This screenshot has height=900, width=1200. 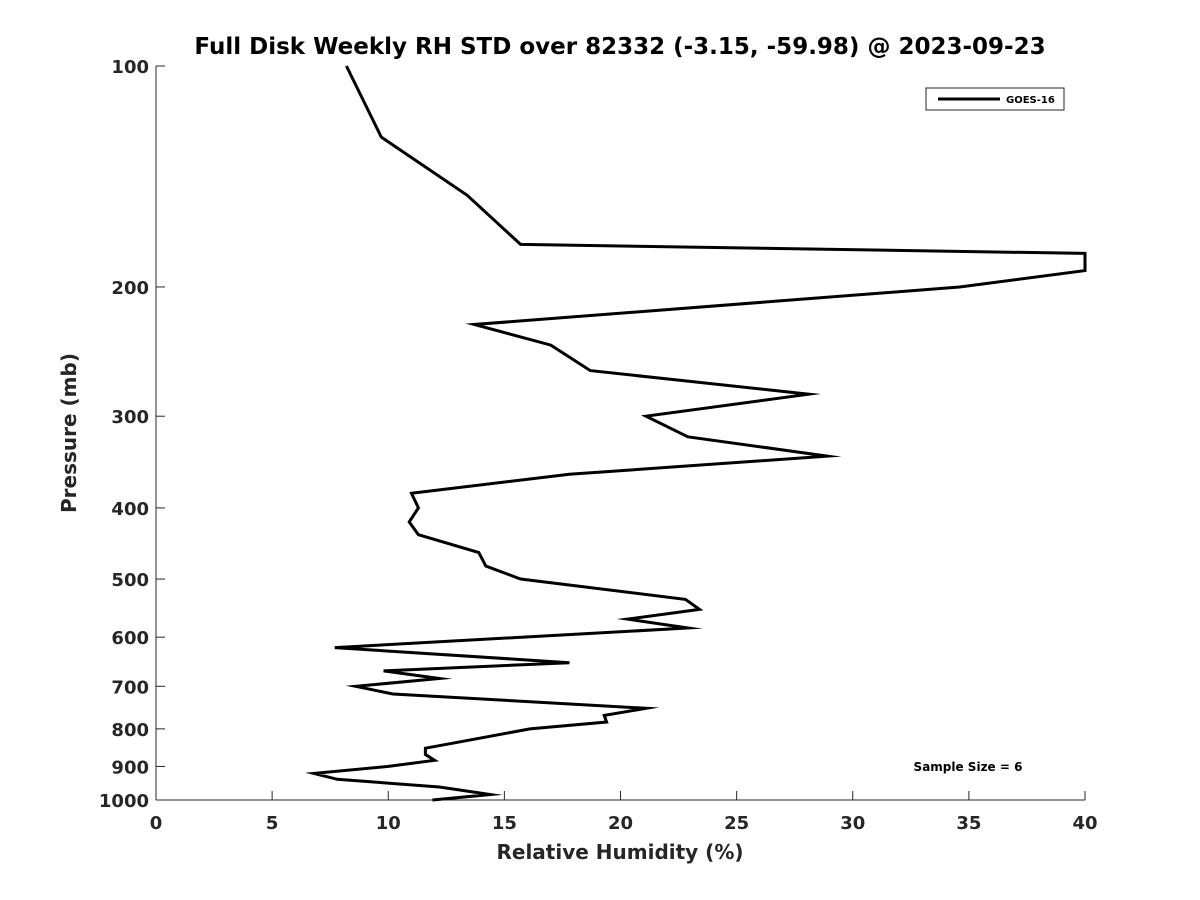 What do you see at coordinates (130, 509) in the screenshot?
I see `y-tick-label: 400` at bounding box center [130, 509].